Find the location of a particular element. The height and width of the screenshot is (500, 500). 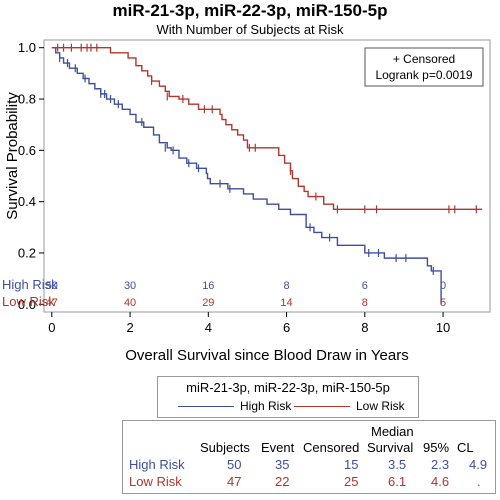

x-tick-label: 2 is located at coordinates (129, 327).